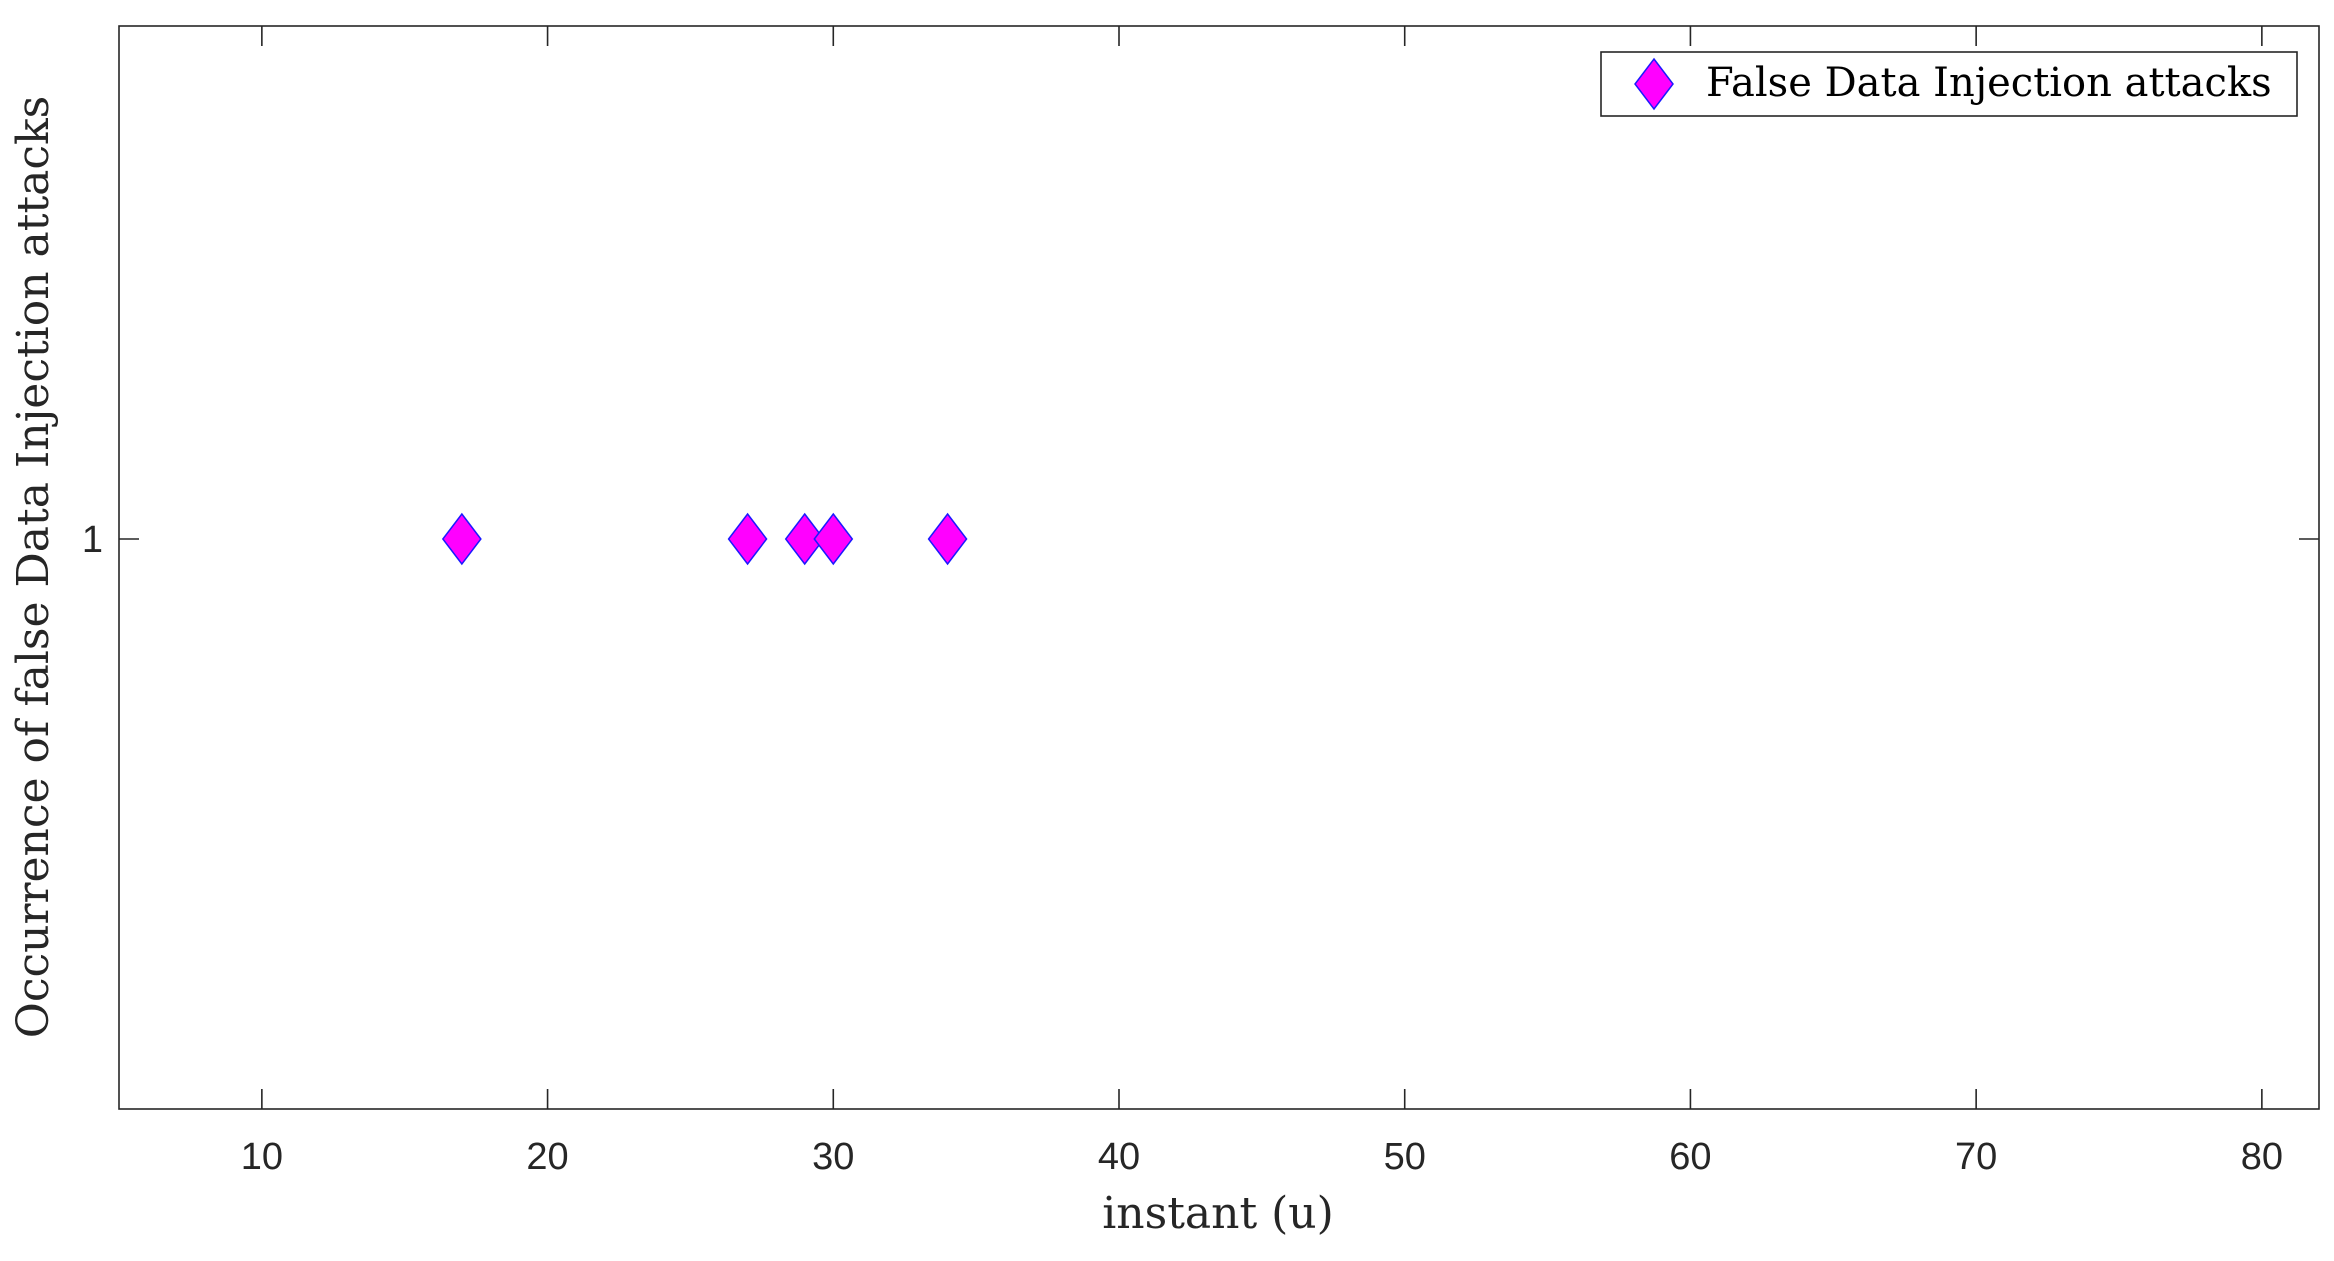  I want to click on x-tick-label: 50, so click(1405, 1157).